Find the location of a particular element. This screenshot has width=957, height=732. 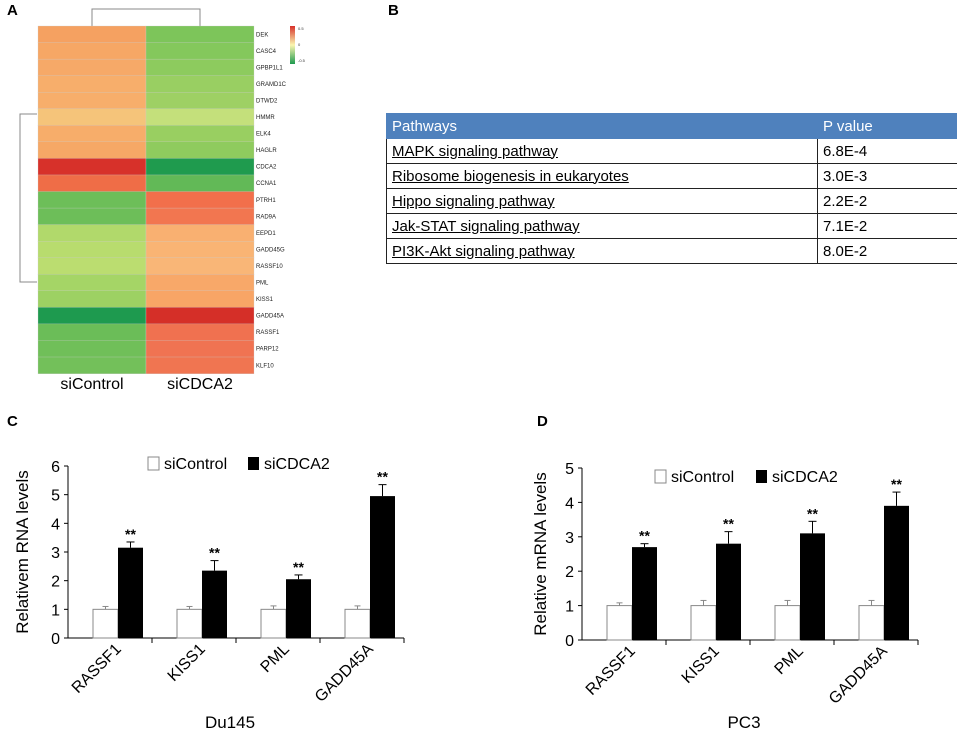

y-axis-label: Relative mRNA levels is located at coordinates (540, 553).